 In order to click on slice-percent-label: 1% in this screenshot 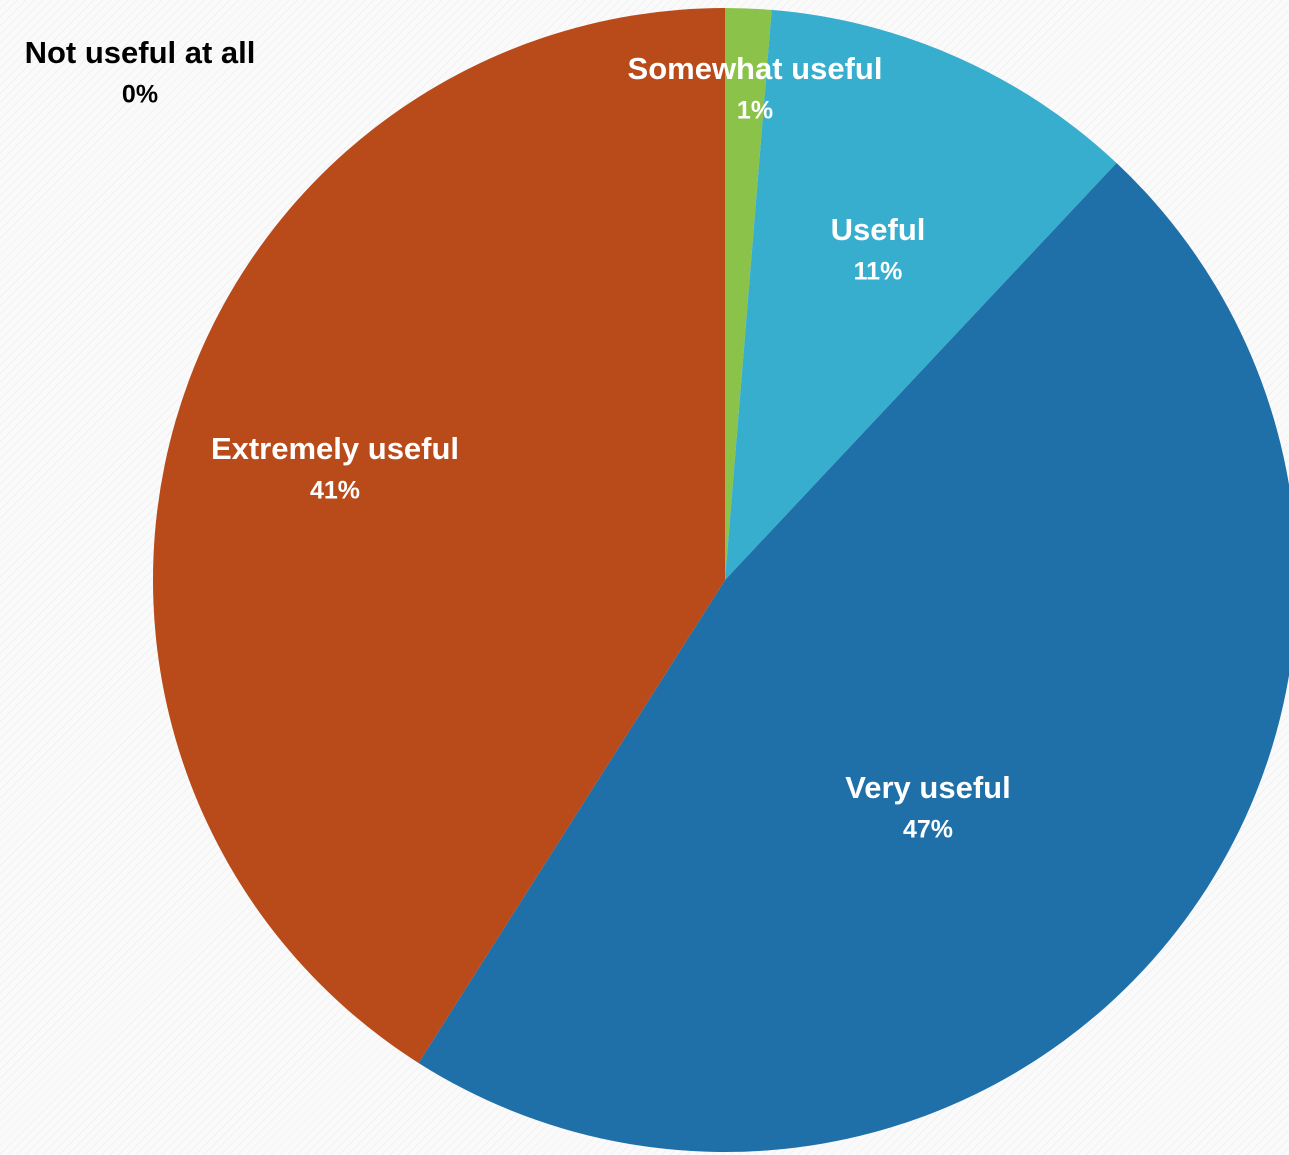, I will do `click(755, 111)`.